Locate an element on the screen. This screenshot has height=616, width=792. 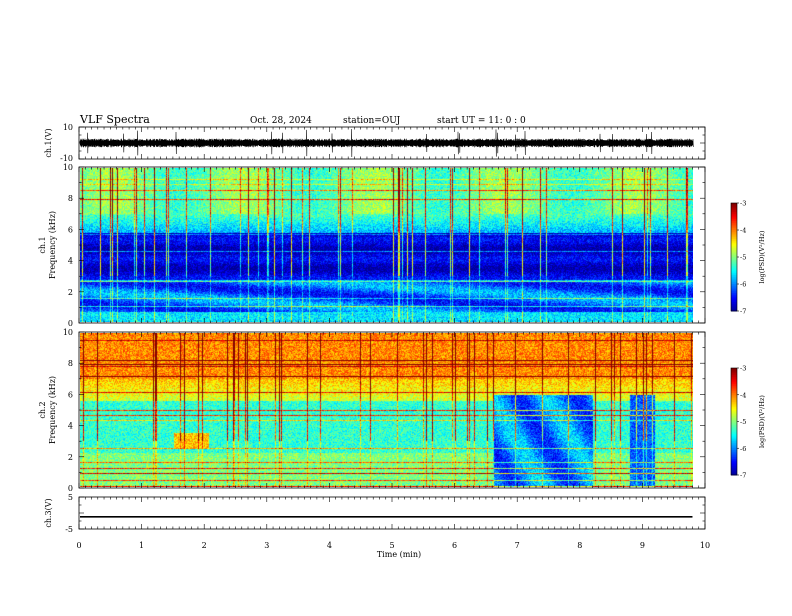
ch1-spectrogram-ylabel-channel: ch.1 is located at coordinates (42, 244).